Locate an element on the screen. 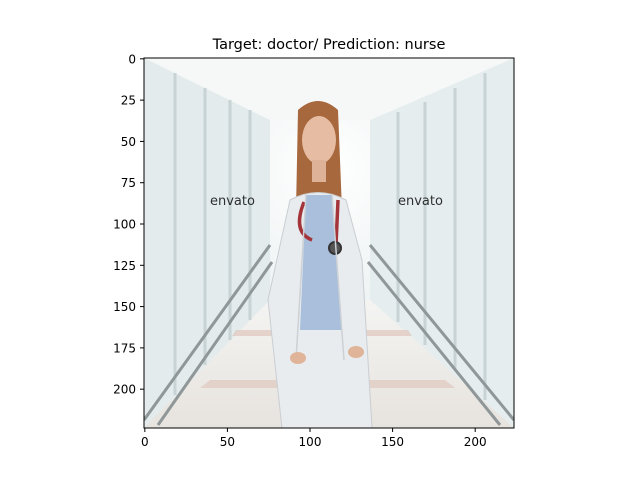 This screenshot has width=640, height=480. watermark-right: envato is located at coordinates (420, 201).